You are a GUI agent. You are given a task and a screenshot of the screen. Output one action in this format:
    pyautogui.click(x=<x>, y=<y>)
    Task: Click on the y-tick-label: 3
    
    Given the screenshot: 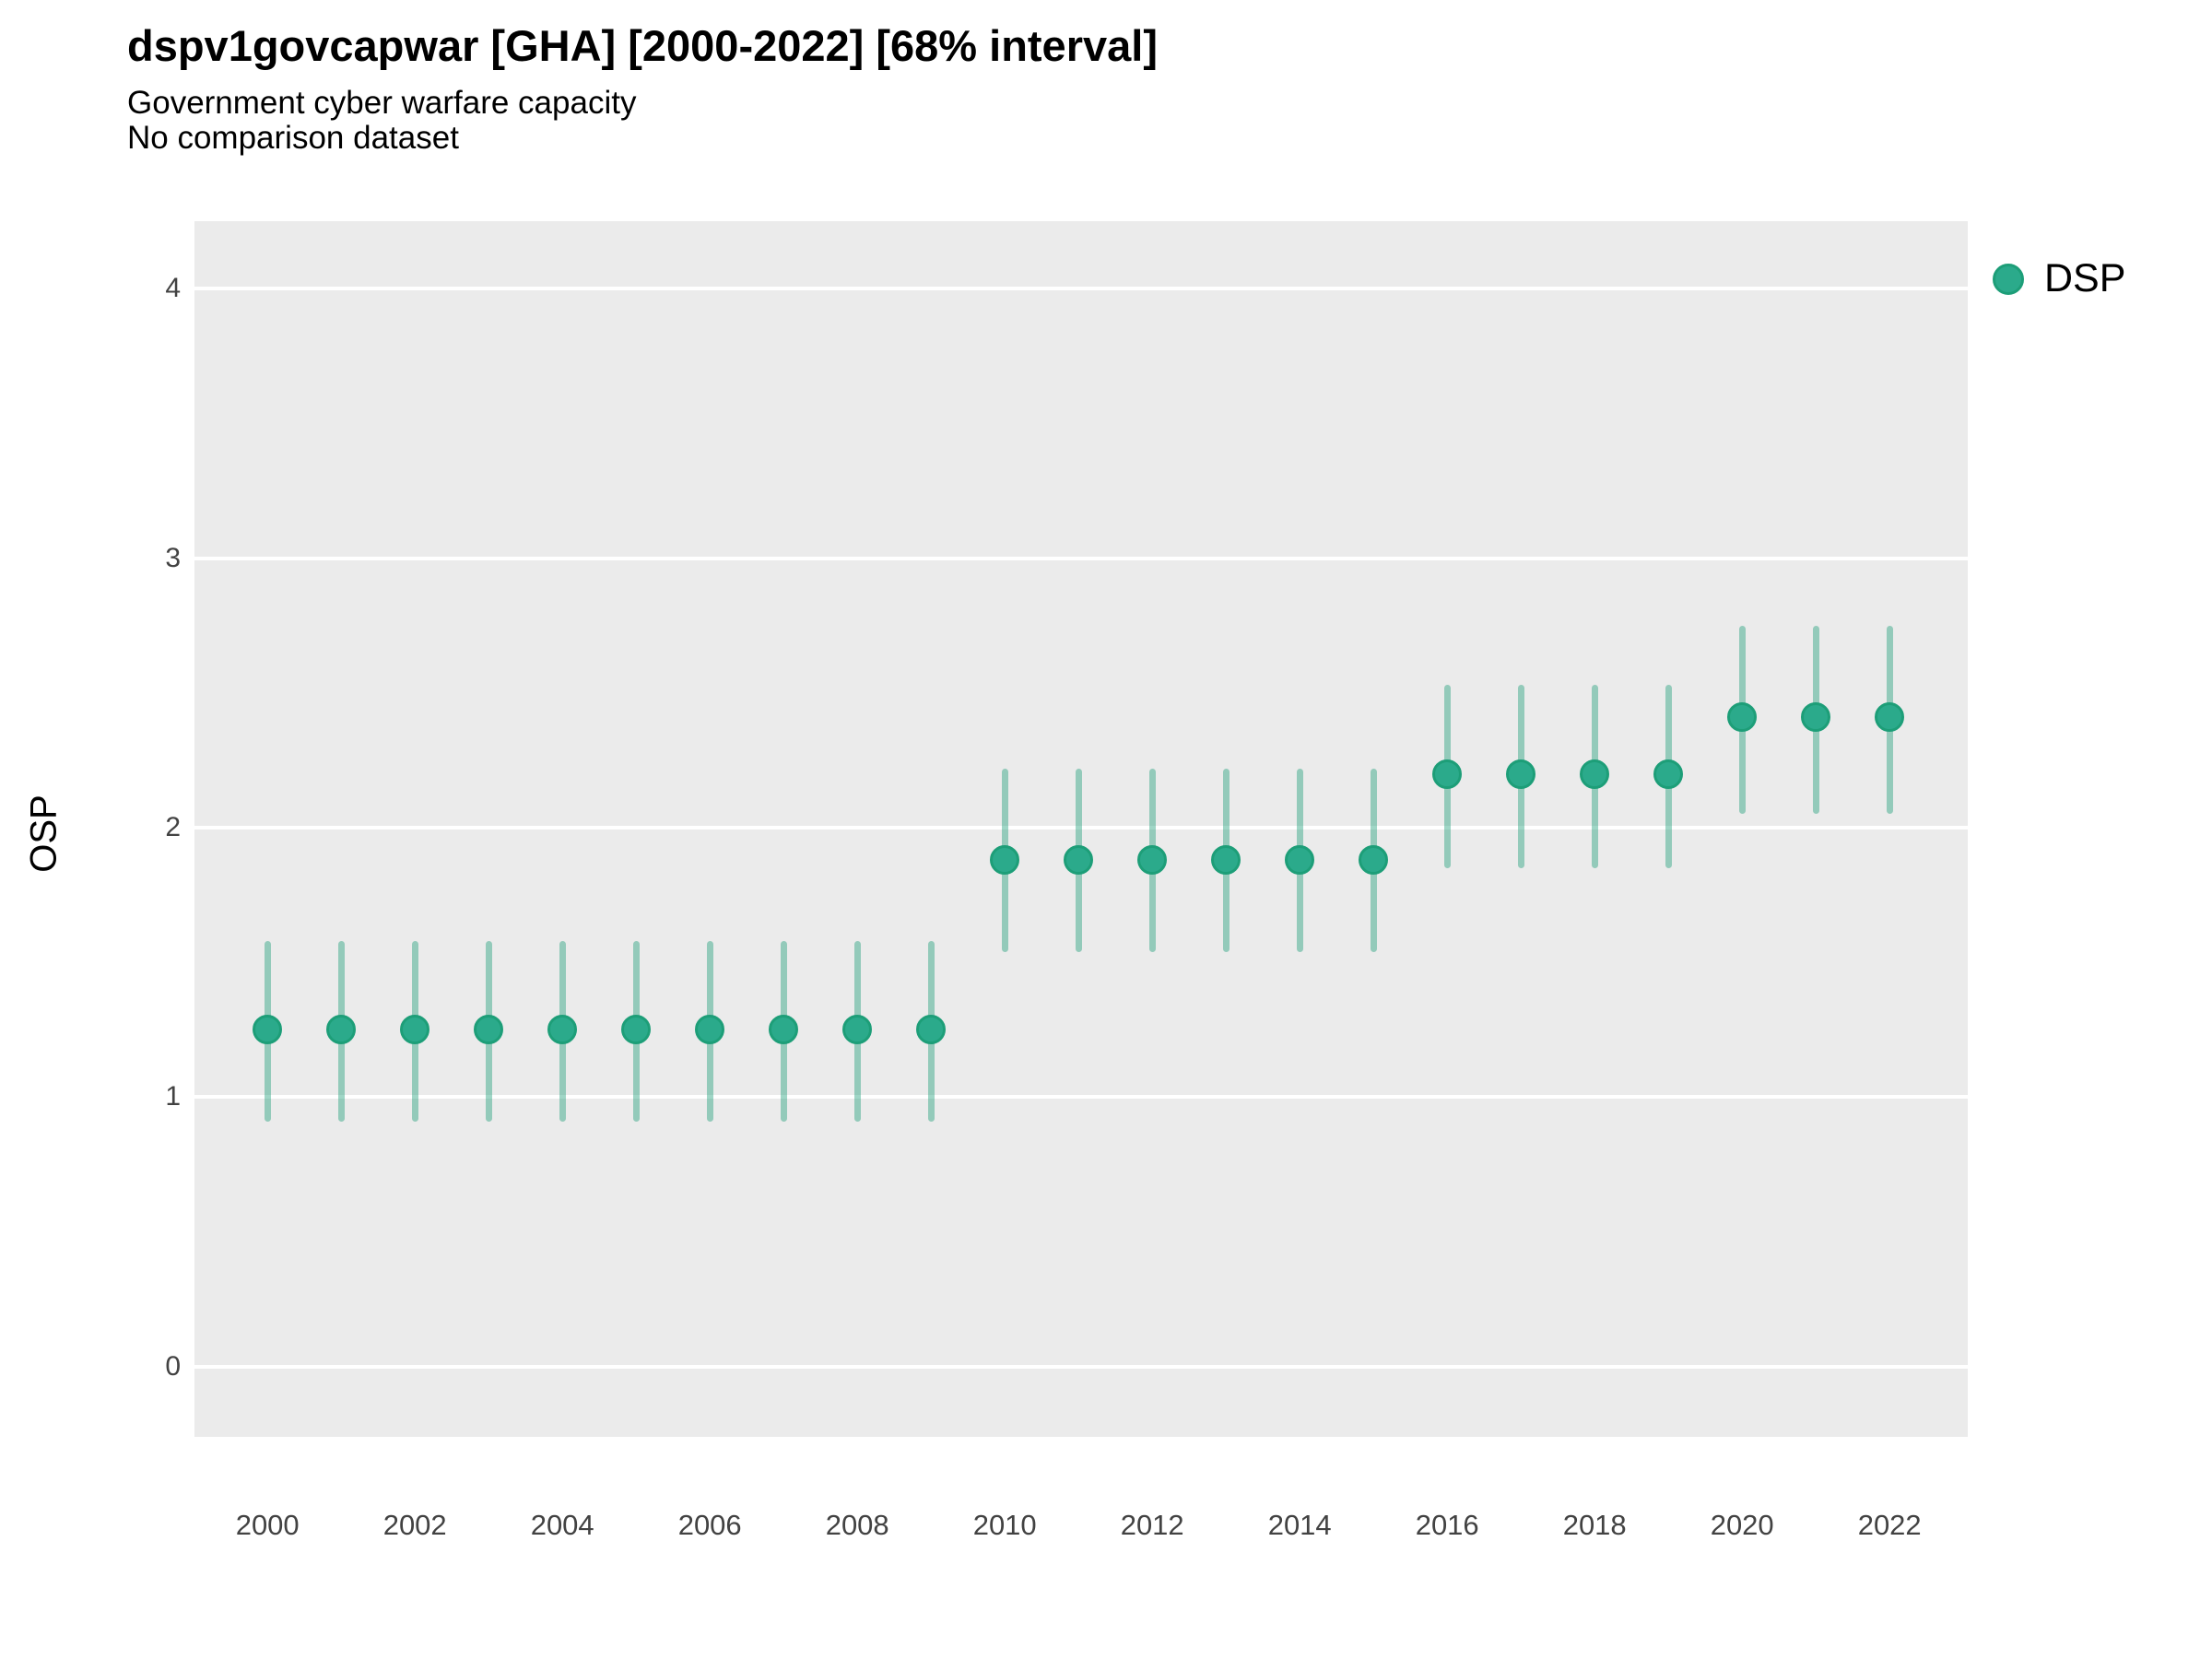 What is the action you would take?
    pyautogui.click(x=173, y=557)
    